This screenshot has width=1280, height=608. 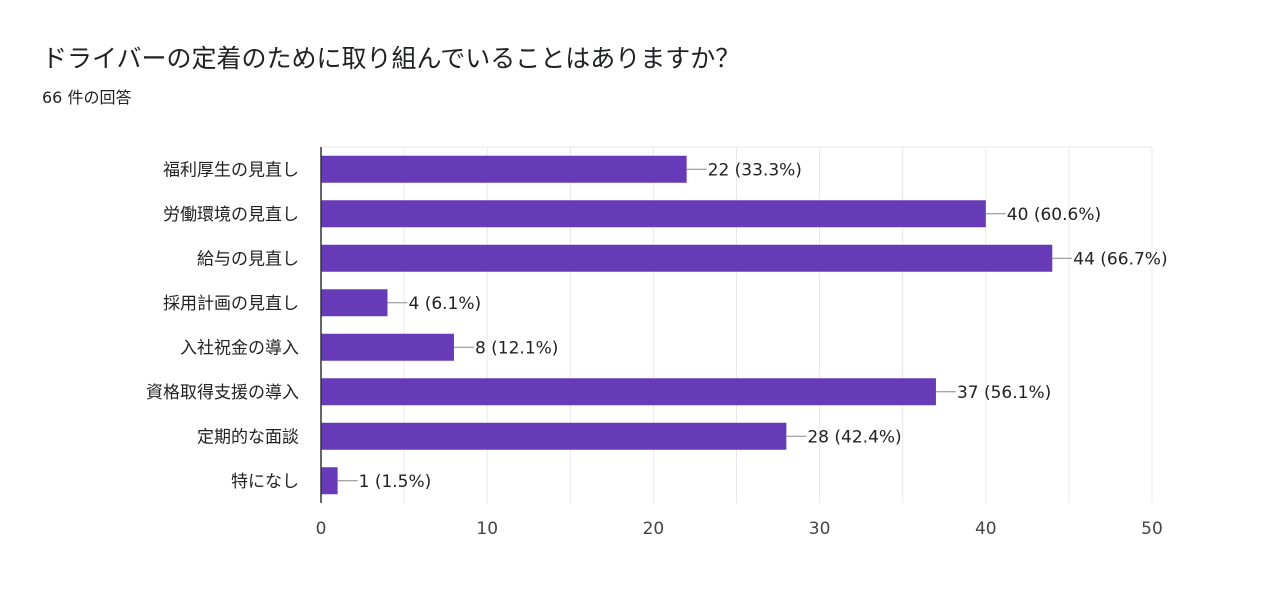 What do you see at coordinates (820, 529) in the screenshot?
I see `x-tick-label: 30` at bounding box center [820, 529].